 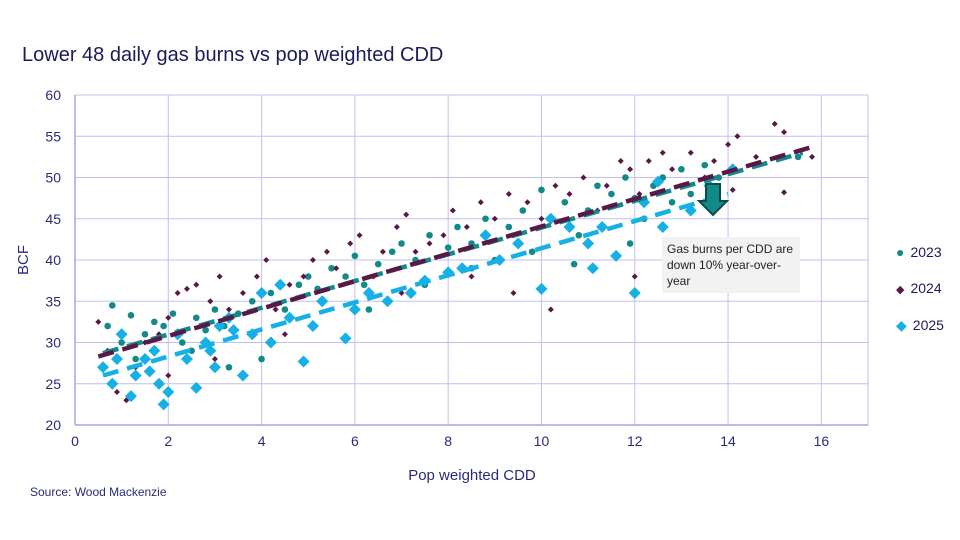 What do you see at coordinates (75, 441) in the screenshot?
I see `x-tick-label: 0` at bounding box center [75, 441].